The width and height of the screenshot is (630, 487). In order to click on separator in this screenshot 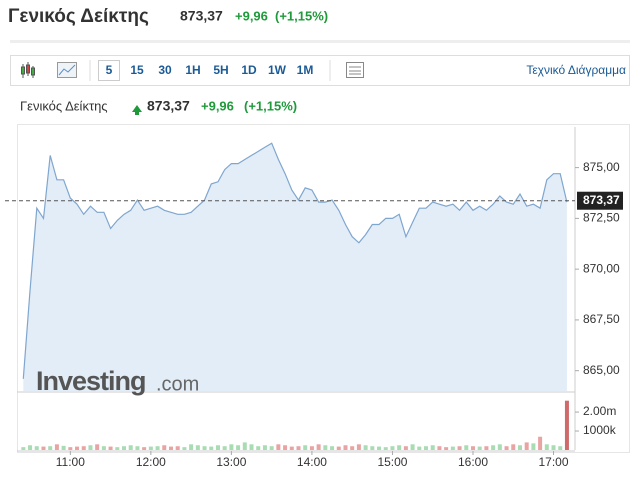, I will do `click(320, 41)`.